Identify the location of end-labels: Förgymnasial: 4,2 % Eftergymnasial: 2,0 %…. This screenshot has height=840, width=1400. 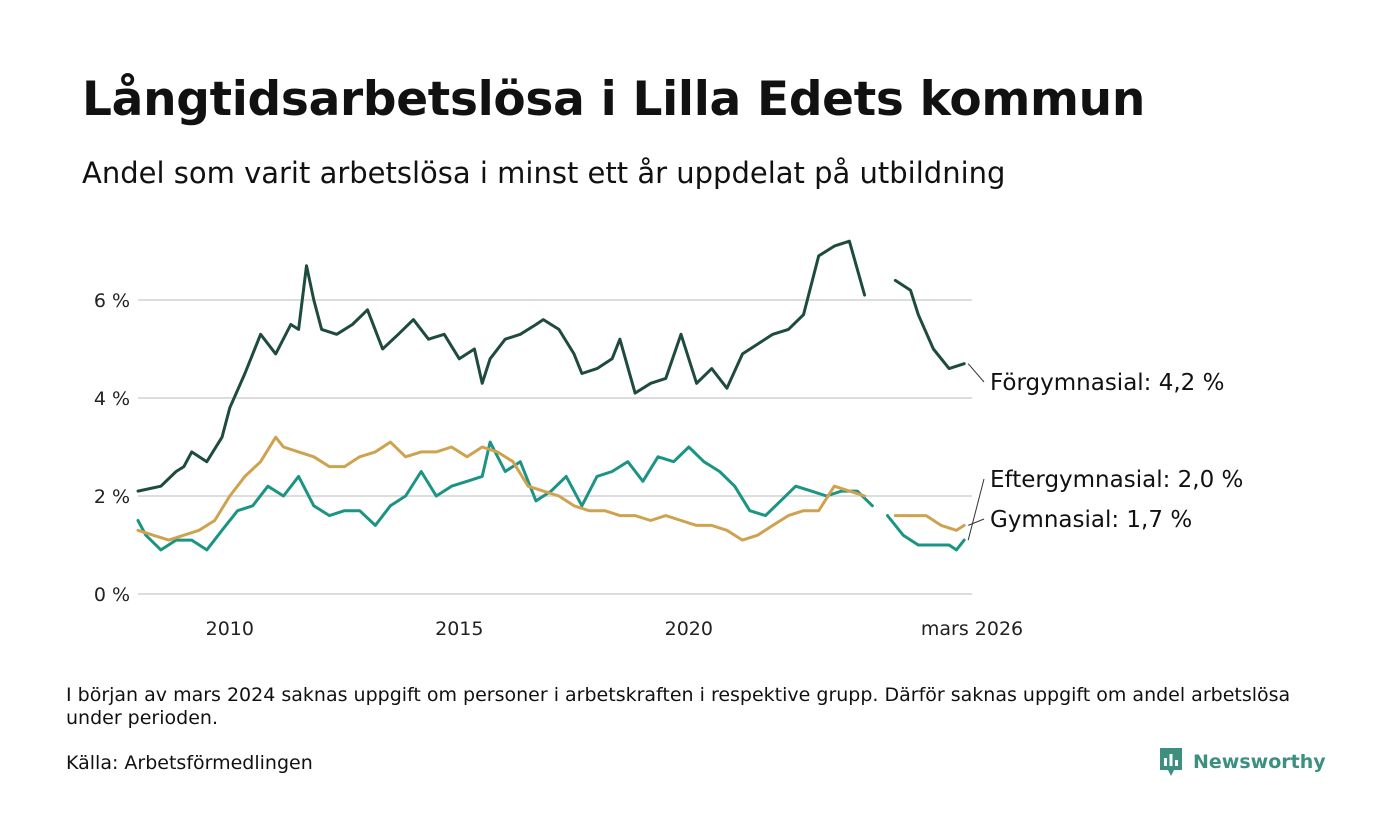
(1105, 452).